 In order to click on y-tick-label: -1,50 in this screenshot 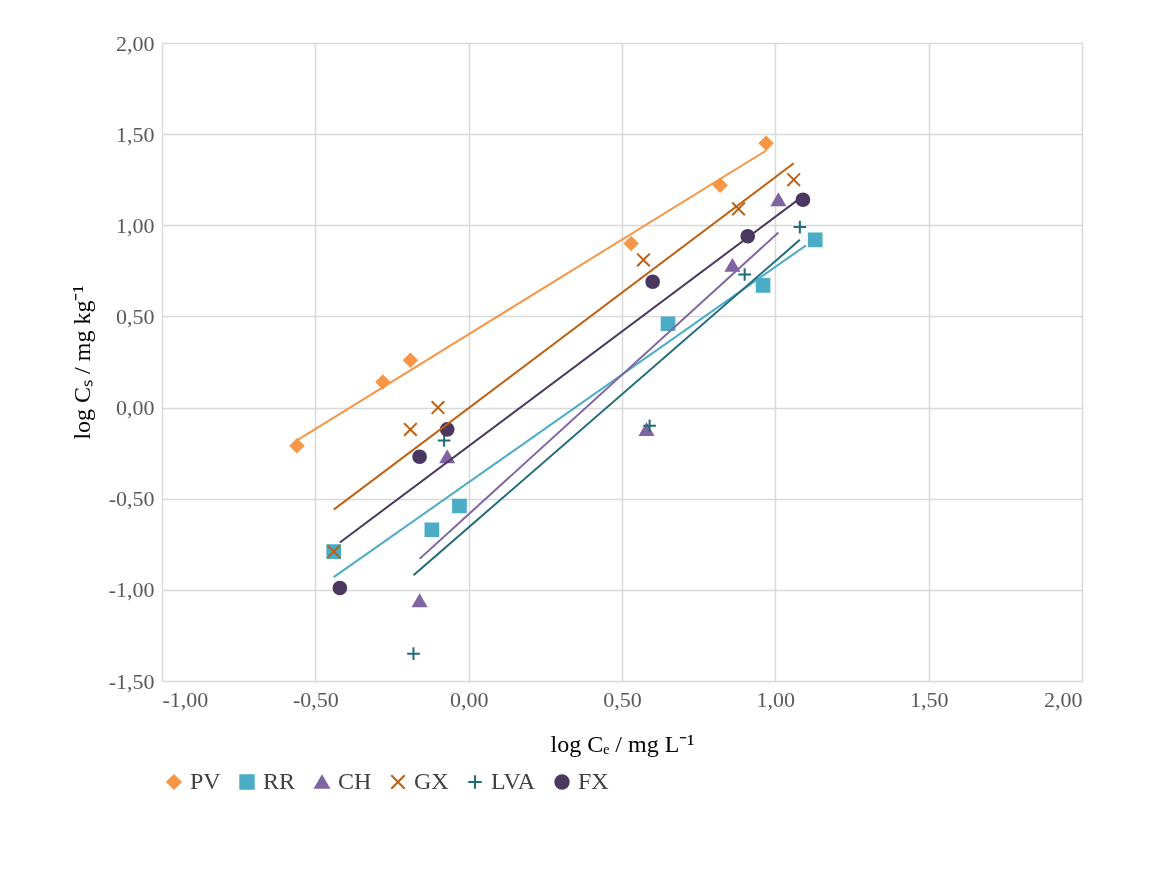, I will do `click(131, 681)`.